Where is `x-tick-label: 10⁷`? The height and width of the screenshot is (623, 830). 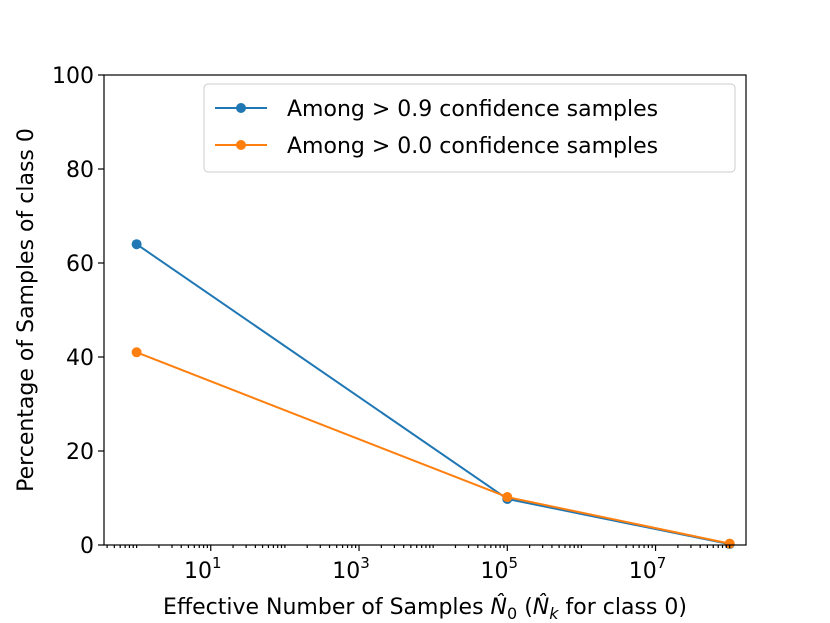
x-tick-label: 10⁷ is located at coordinates (648, 569).